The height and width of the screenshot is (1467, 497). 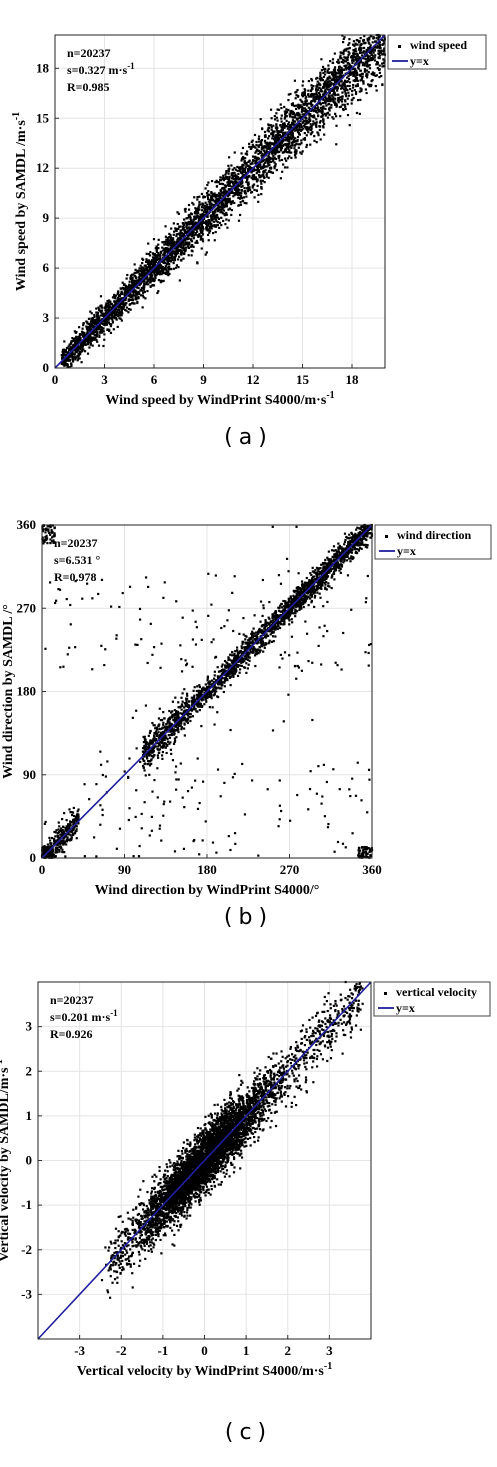 What do you see at coordinates (46, 367) in the screenshot?
I see `y-tick-label: 0` at bounding box center [46, 367].